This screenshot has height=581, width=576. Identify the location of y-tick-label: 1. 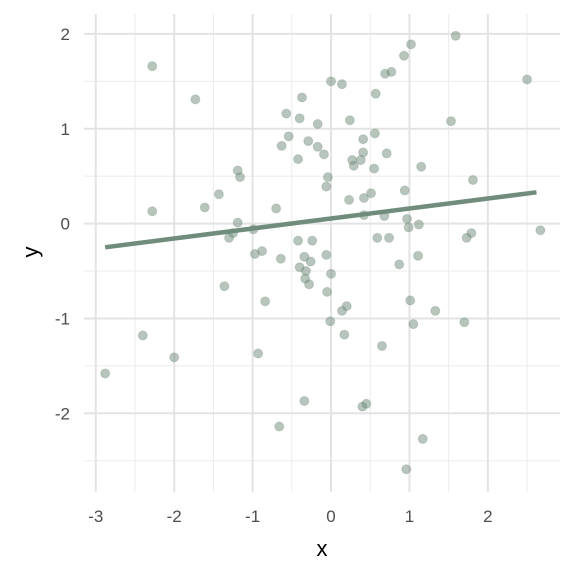
(65, 129).